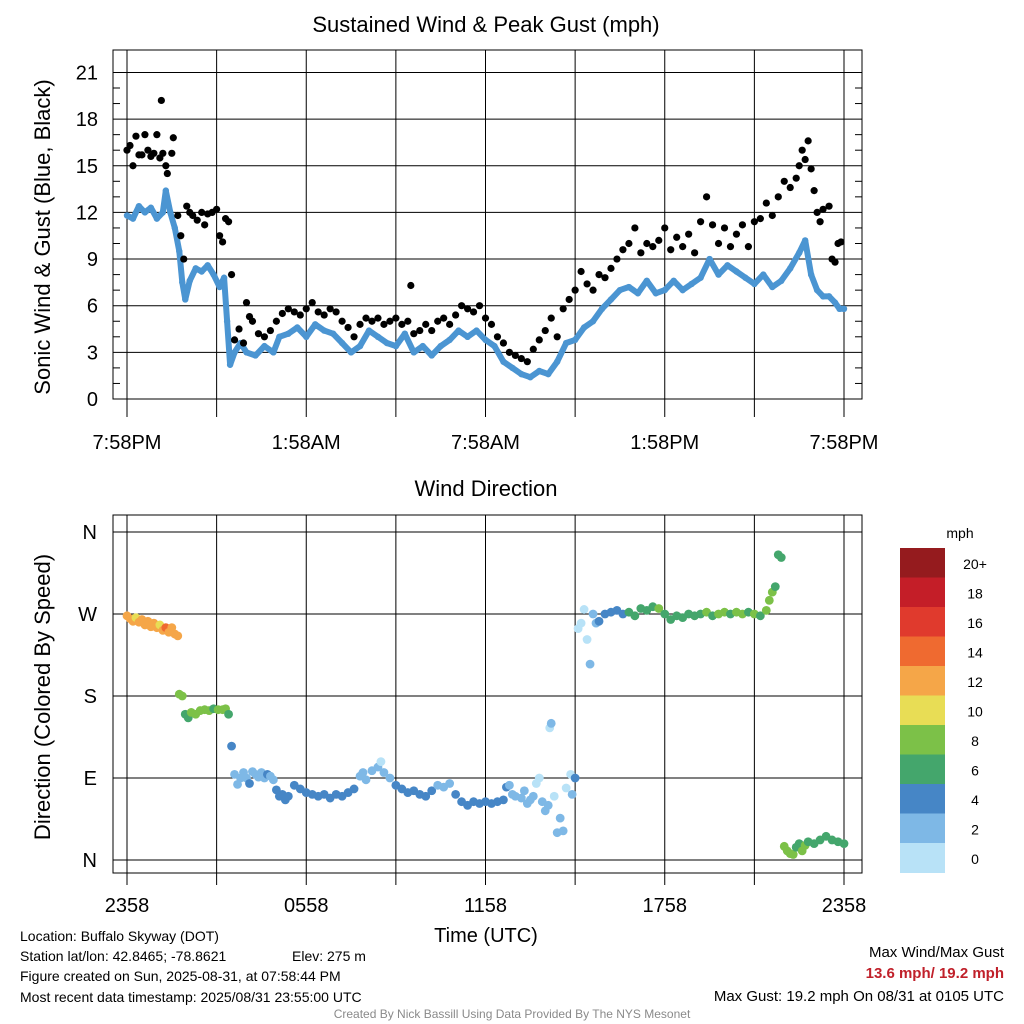  What do you see at coordinates (975, 741) in the screenshot?
I see `legend-label: 8` at bounding box center [975, 741].